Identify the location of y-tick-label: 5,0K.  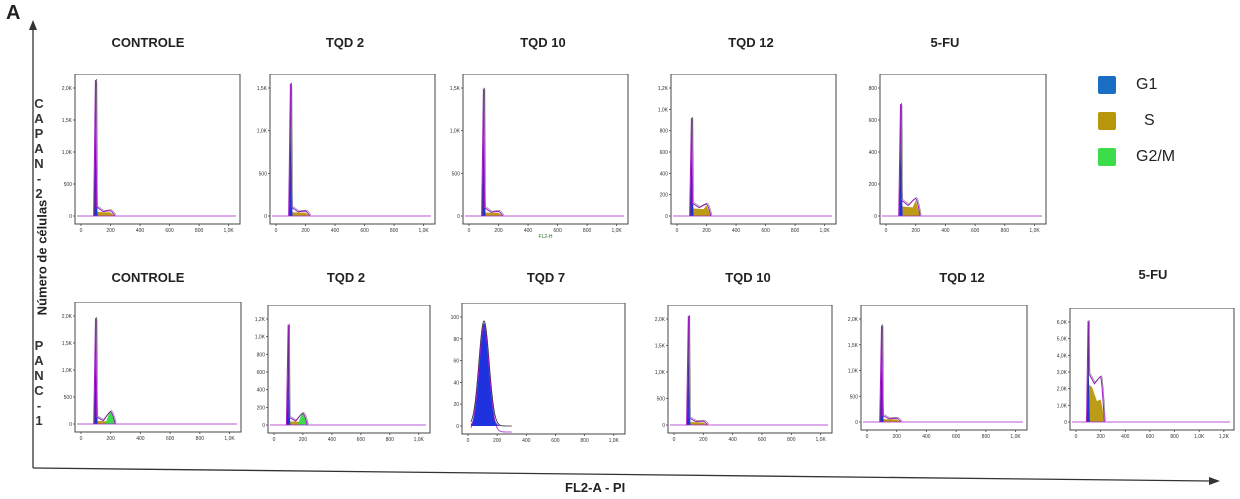
(1062, 340).